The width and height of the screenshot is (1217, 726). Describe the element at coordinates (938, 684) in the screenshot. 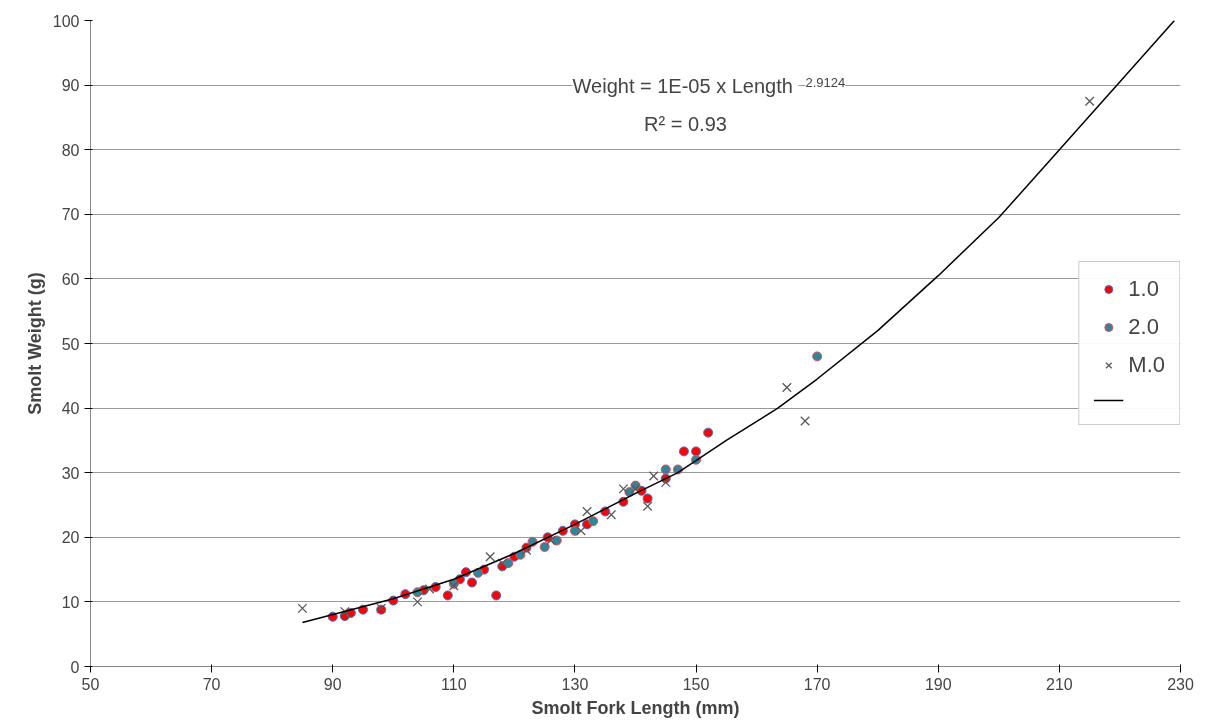

I see `x-tick-label: 190` at that location.